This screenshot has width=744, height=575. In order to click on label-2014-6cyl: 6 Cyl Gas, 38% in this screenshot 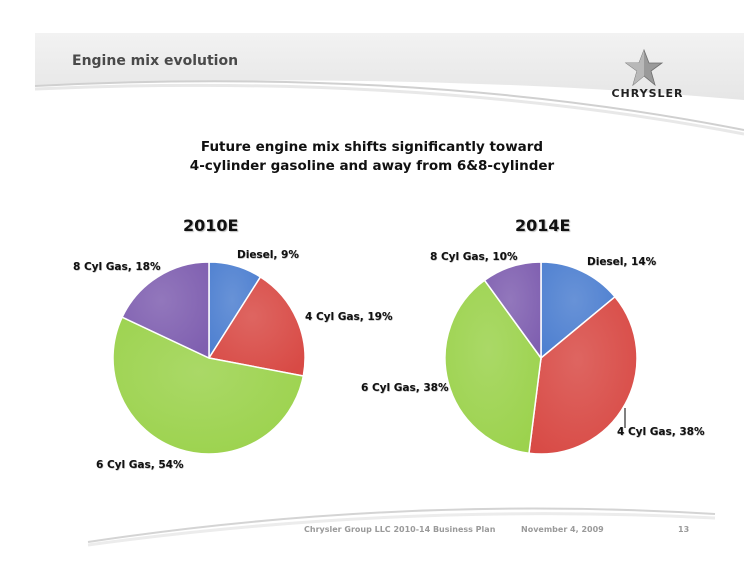, I will do `click(405, 388)`.